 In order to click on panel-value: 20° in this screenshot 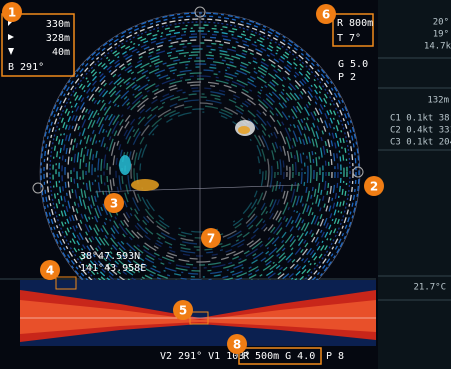, I will do `click(441, 23)`.